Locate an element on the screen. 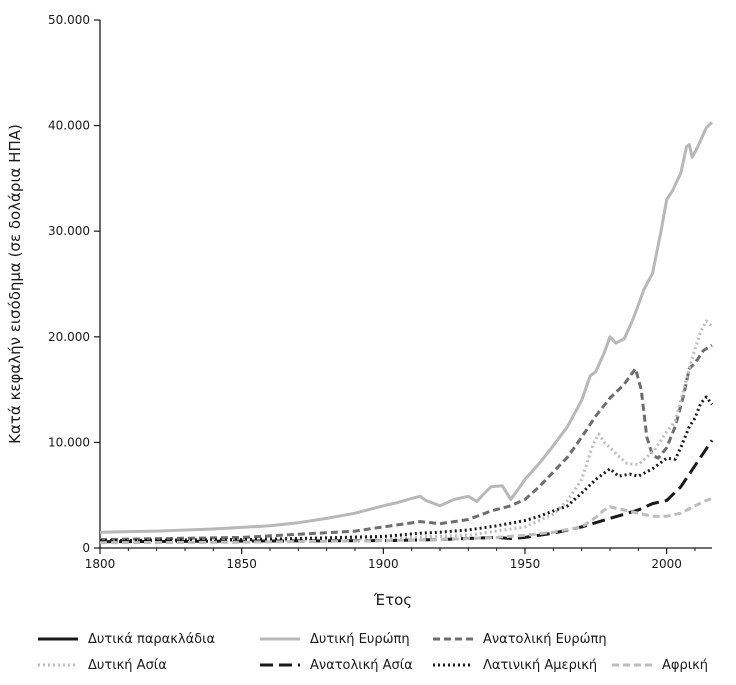  x-tick-label: 1800 is located at coordinates (100, 564).